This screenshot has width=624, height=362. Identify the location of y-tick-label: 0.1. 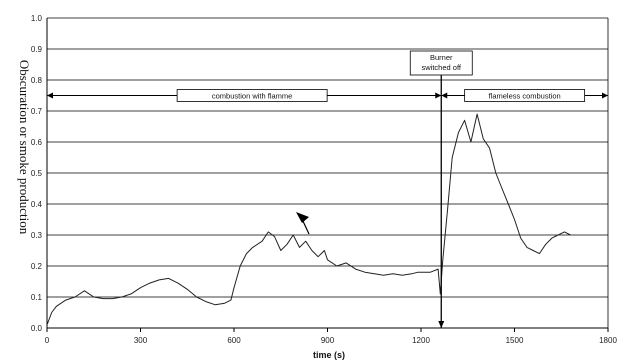
(37, 297).